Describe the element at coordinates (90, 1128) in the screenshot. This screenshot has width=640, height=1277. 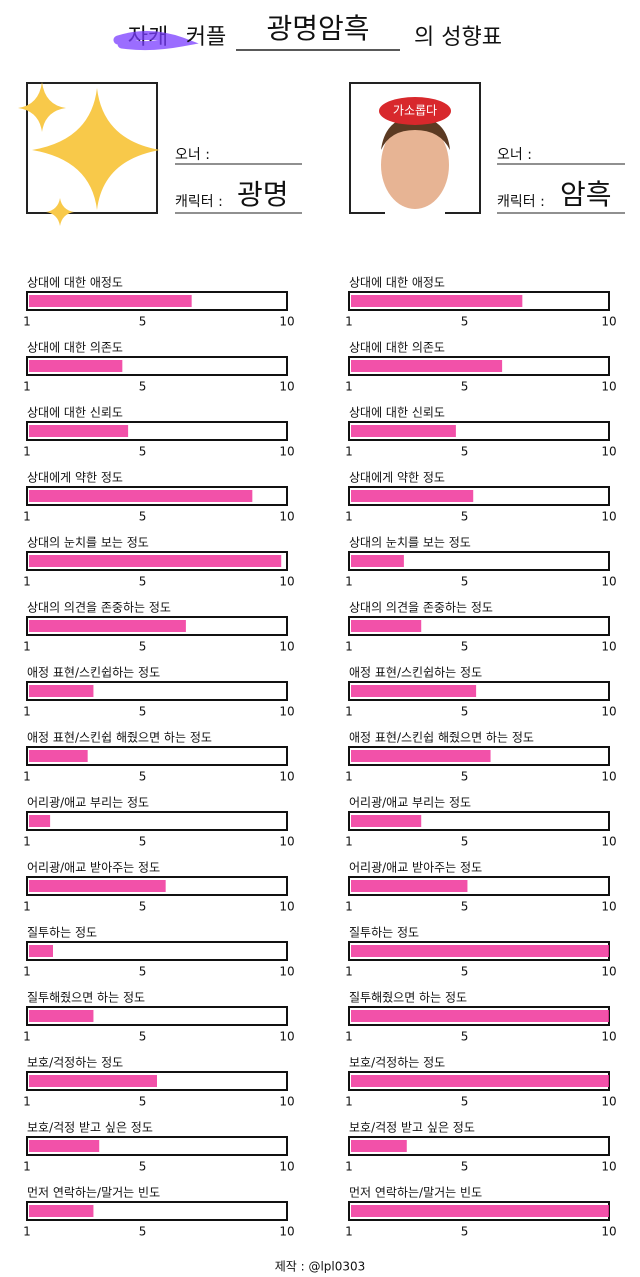
I see `question-label: 보호/걱정 받고 싶은 정도` at that location.